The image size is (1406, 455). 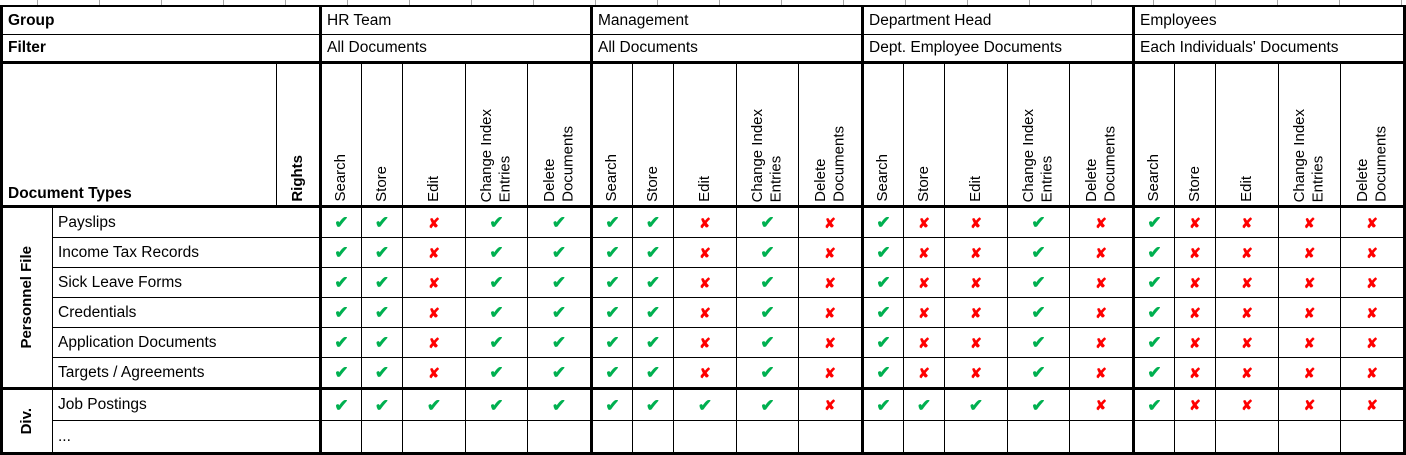 What do you see at coordinates (120, 282) in the screenshot?
I see `doc-type-cell: Sick Leave Forms` at bounding box center [120, 282].